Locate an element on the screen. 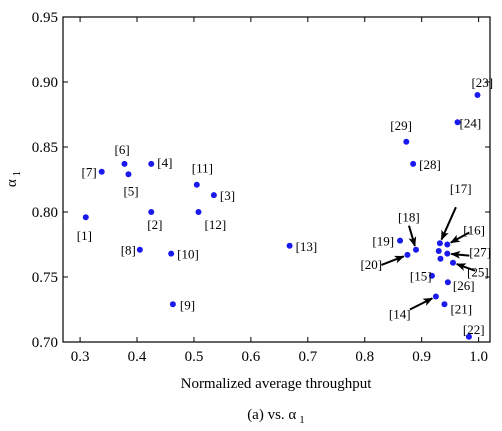  point-label: [20] is located at coordinates (371, 264).